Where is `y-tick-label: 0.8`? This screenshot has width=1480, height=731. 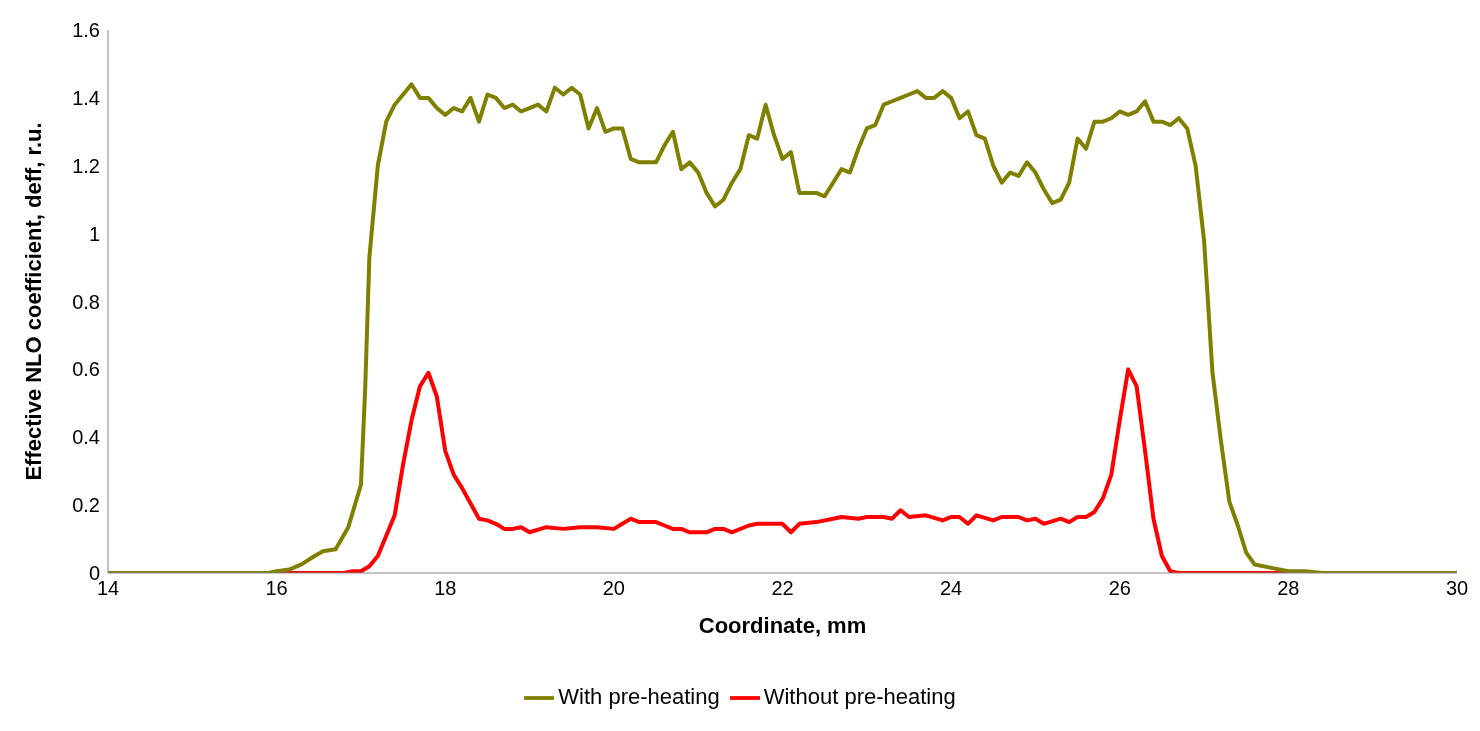 y-tick-label: 0.8 is located at coordinates (86, 301).